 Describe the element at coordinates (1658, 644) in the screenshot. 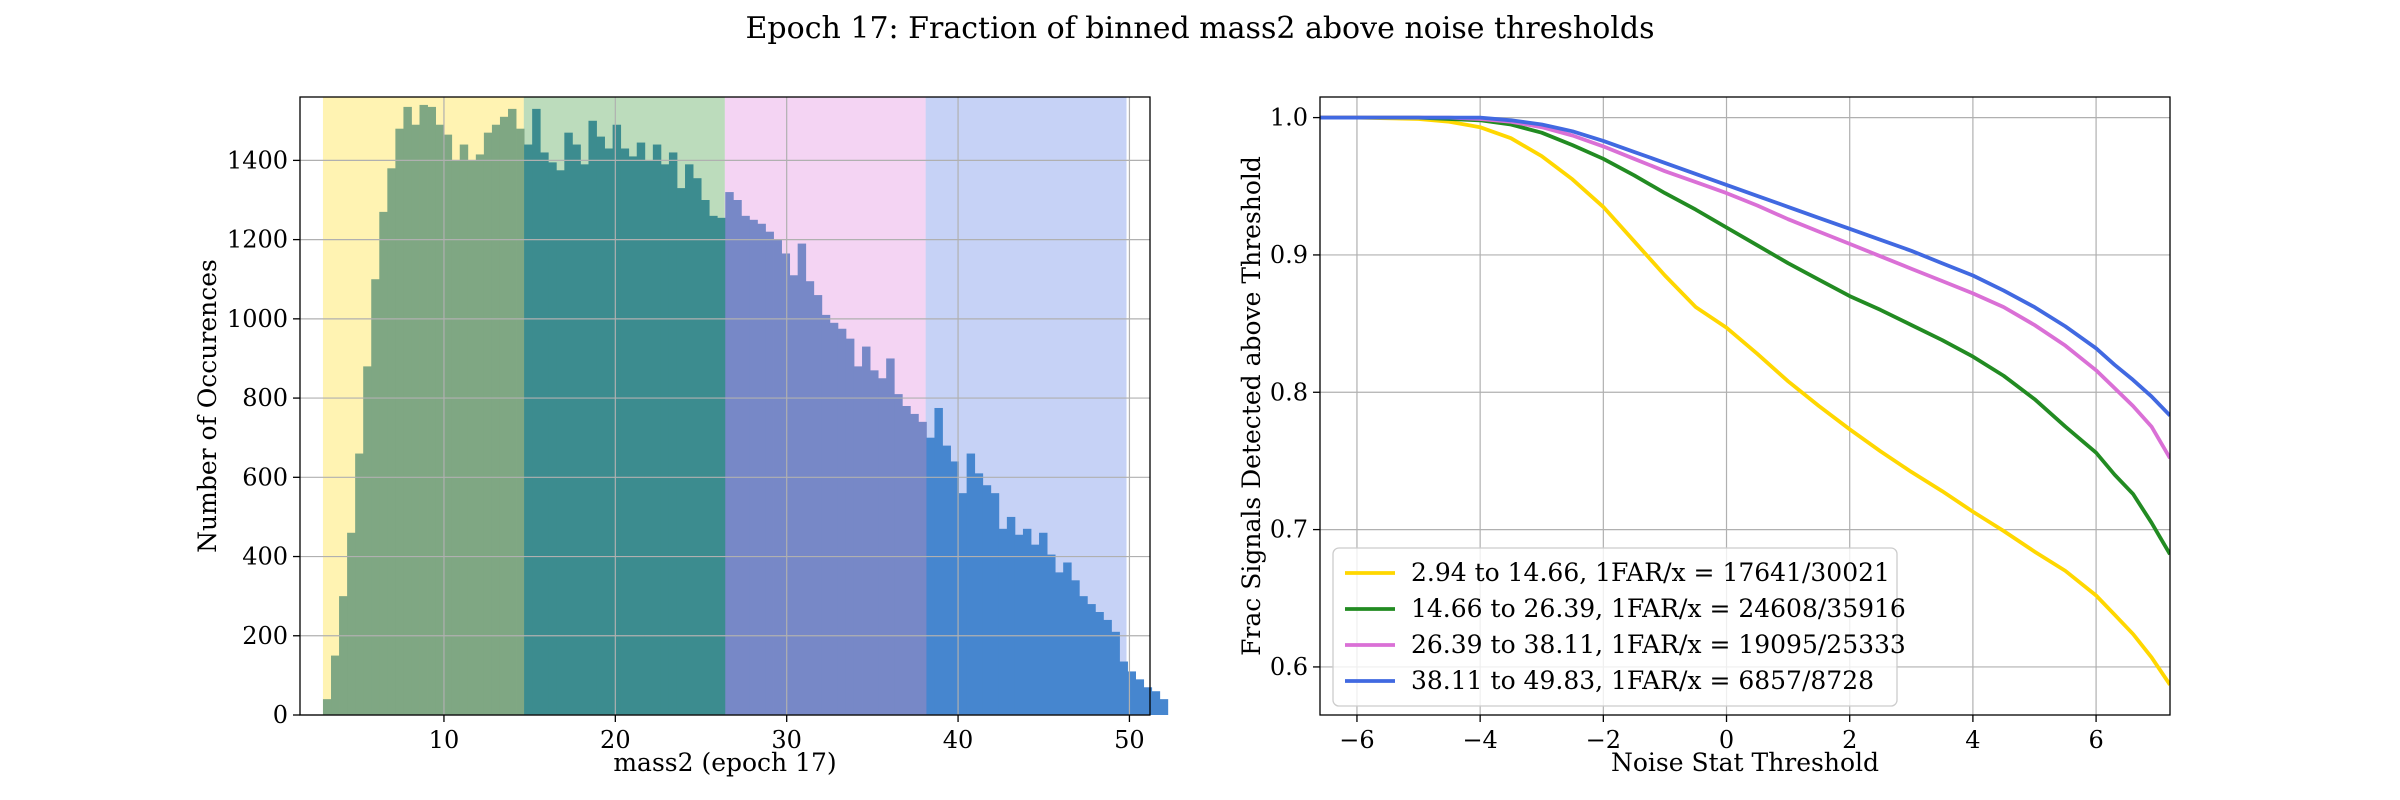

I see `legend-entry: 26.39 to 38.11, 1FAR/x = 19095/25333` at that location.